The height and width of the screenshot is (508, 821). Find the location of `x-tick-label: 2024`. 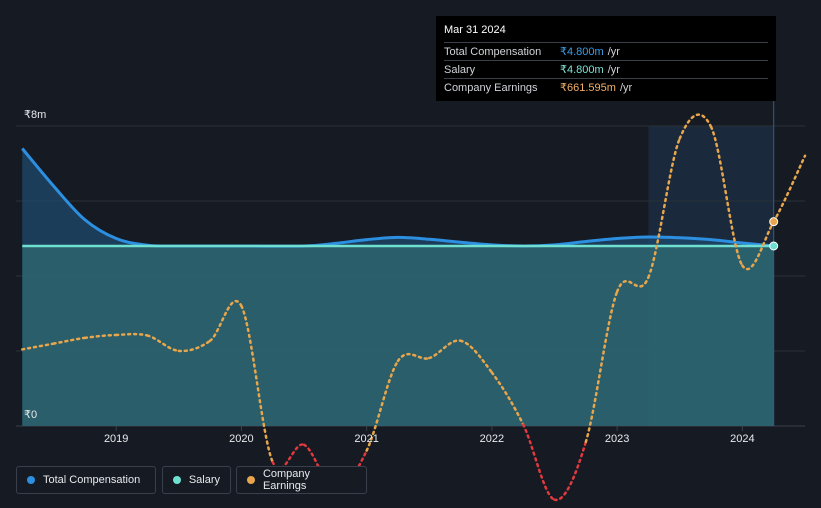

x-tick-label: 2024 is located at coordinates (742, 439).